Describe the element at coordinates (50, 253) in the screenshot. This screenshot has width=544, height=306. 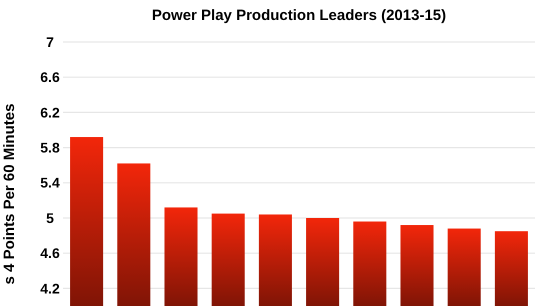
I see `y-tick-label: 4.6` at that location.